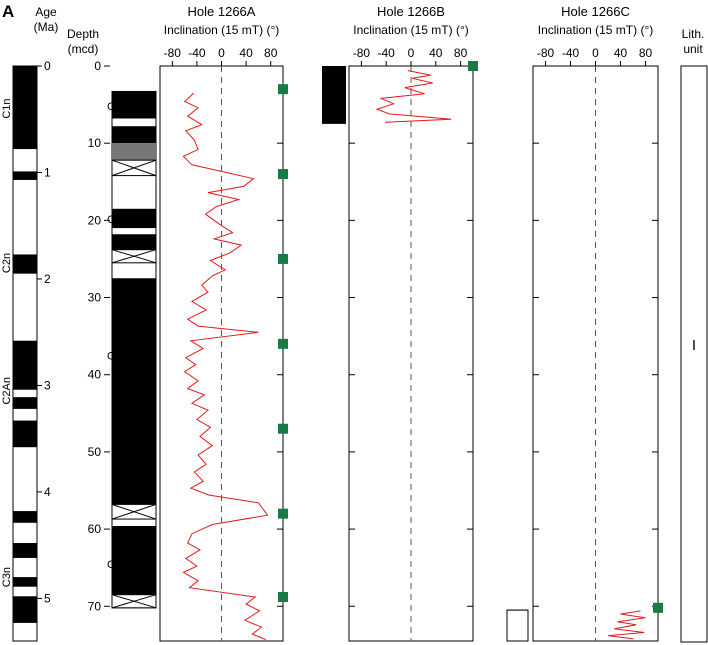  Describe the element at coordinates (99, 336) in the screenshot. I see `depth-axis: 0 10 20 30 40 50 60 70` at that location.